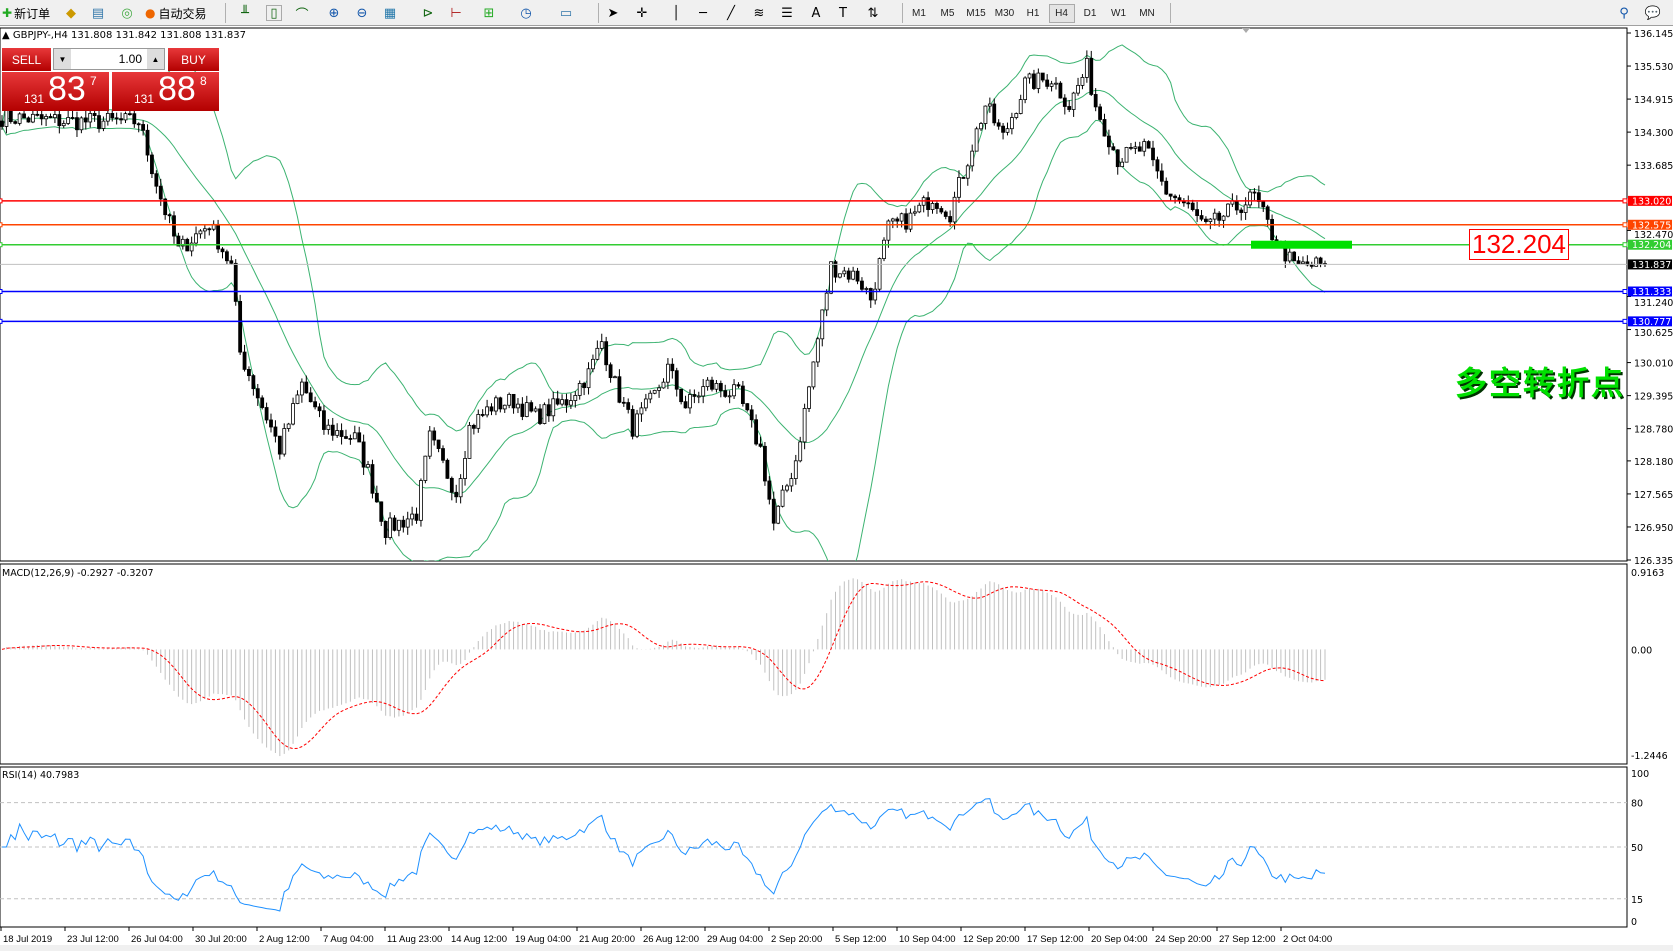 The width and height of the screenshot is (1673, 951). What do you see at coordinates (1033, 13) in the screenshot?
I see `timeframe-h1: H1` at bounding box center [1033, 13].